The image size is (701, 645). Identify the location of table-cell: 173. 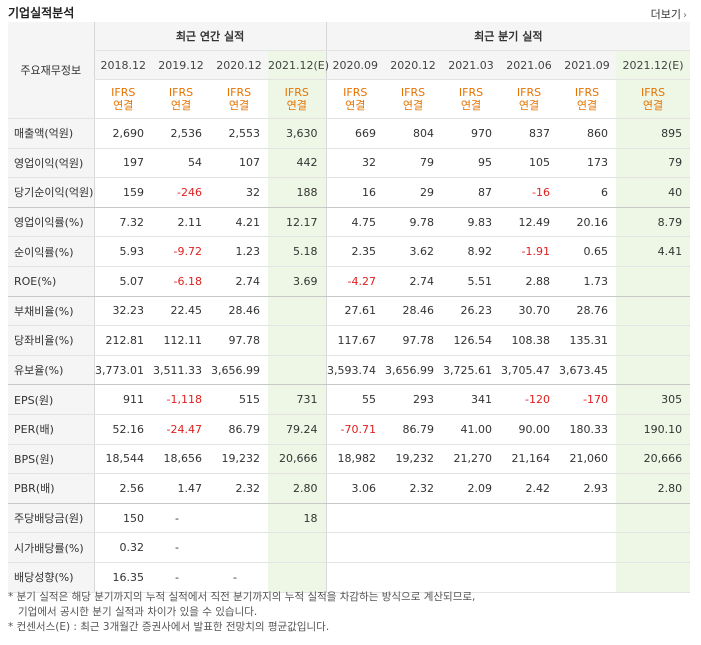
(587, 163).